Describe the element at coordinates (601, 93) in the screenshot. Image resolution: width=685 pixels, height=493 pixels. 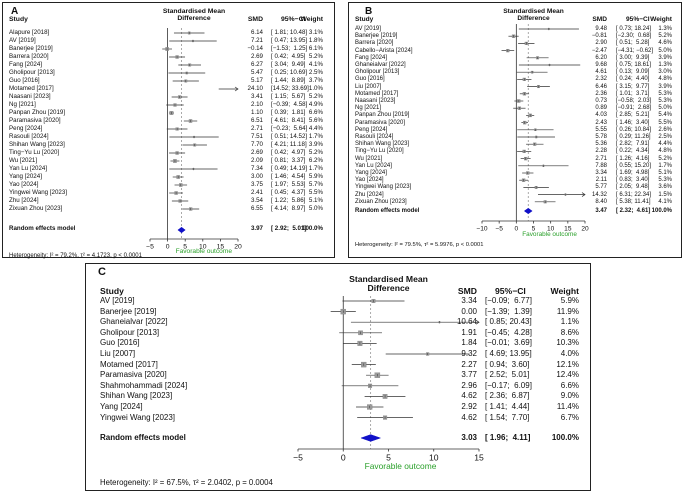
I see `study-smd: 2.36` at that location.